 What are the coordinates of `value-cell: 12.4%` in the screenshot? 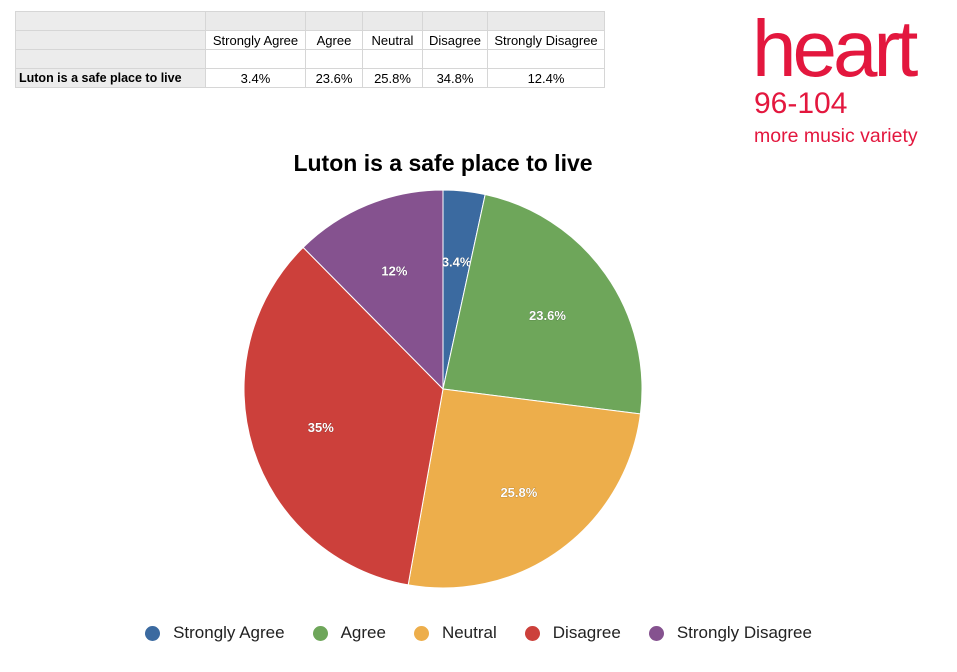 It's located at (546, 78).